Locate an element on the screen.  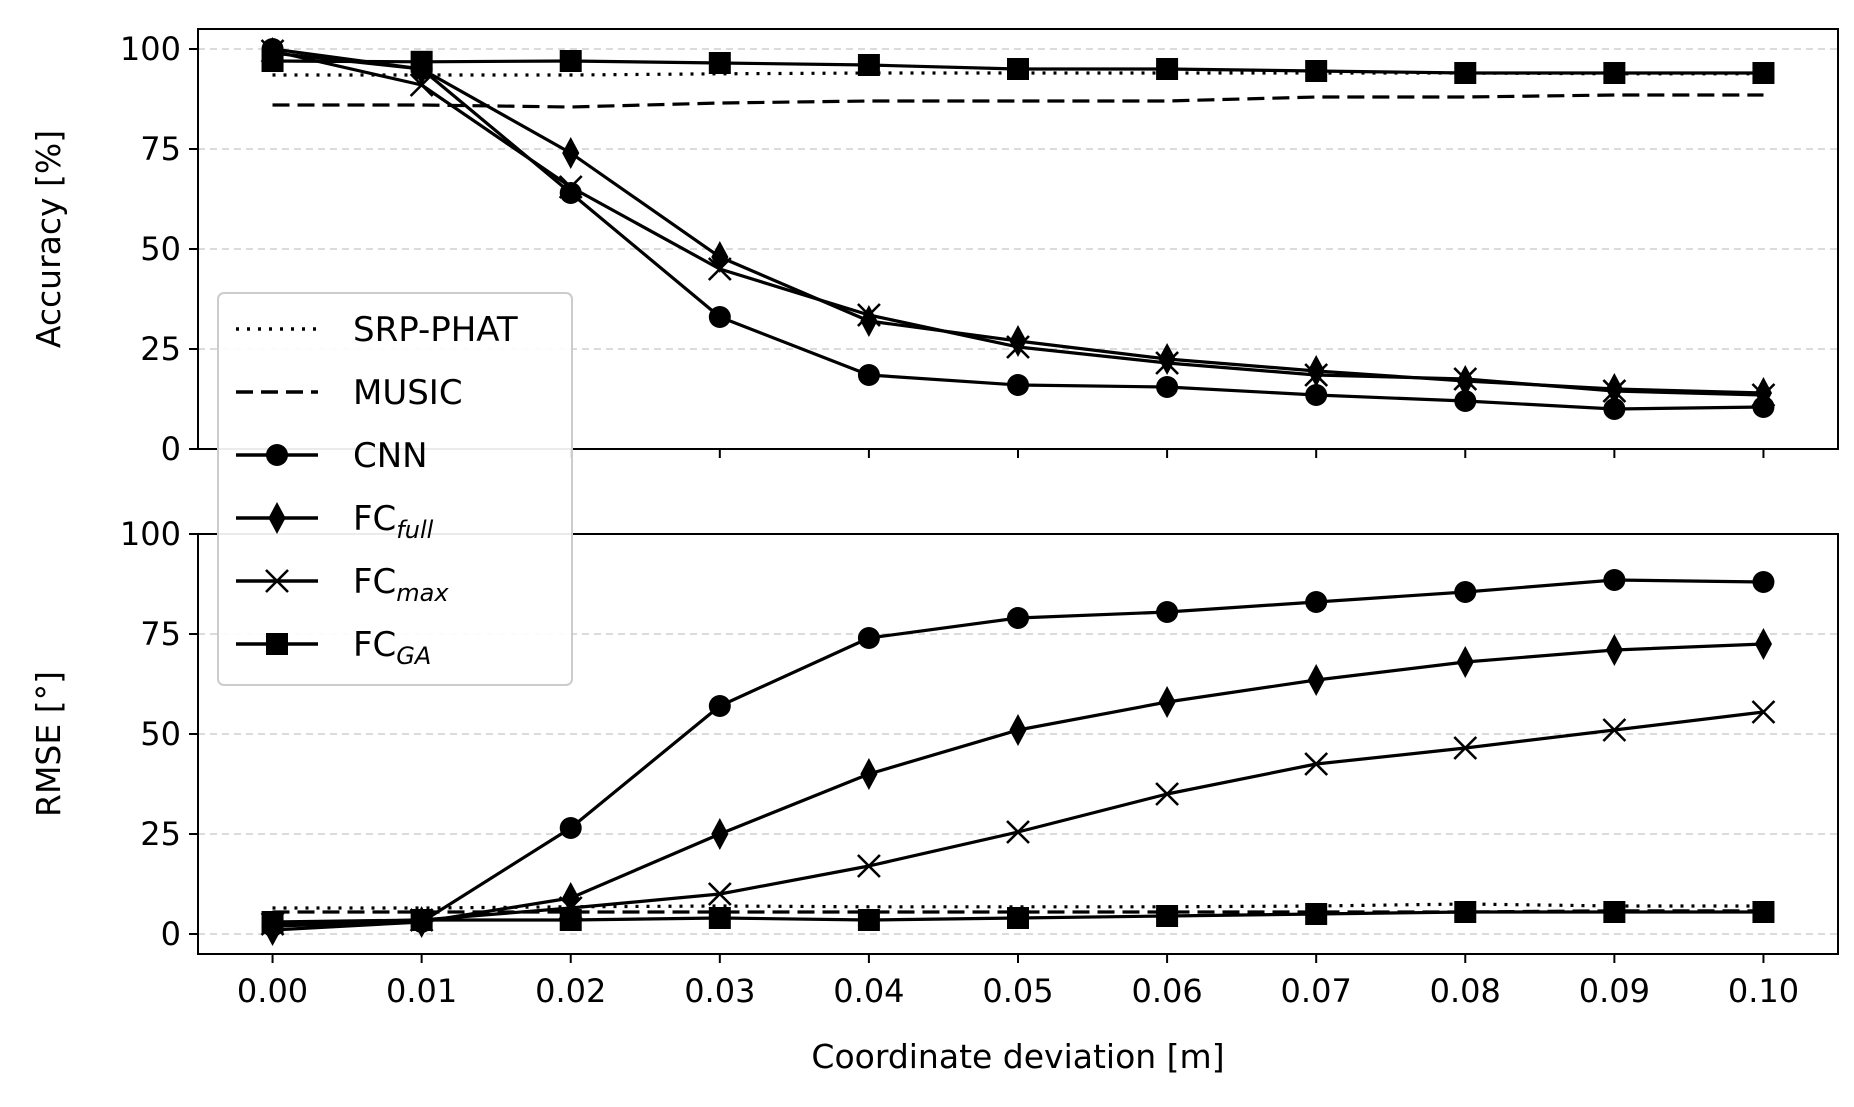
y-tick-label: 75 is located at coordinates (160, 149).